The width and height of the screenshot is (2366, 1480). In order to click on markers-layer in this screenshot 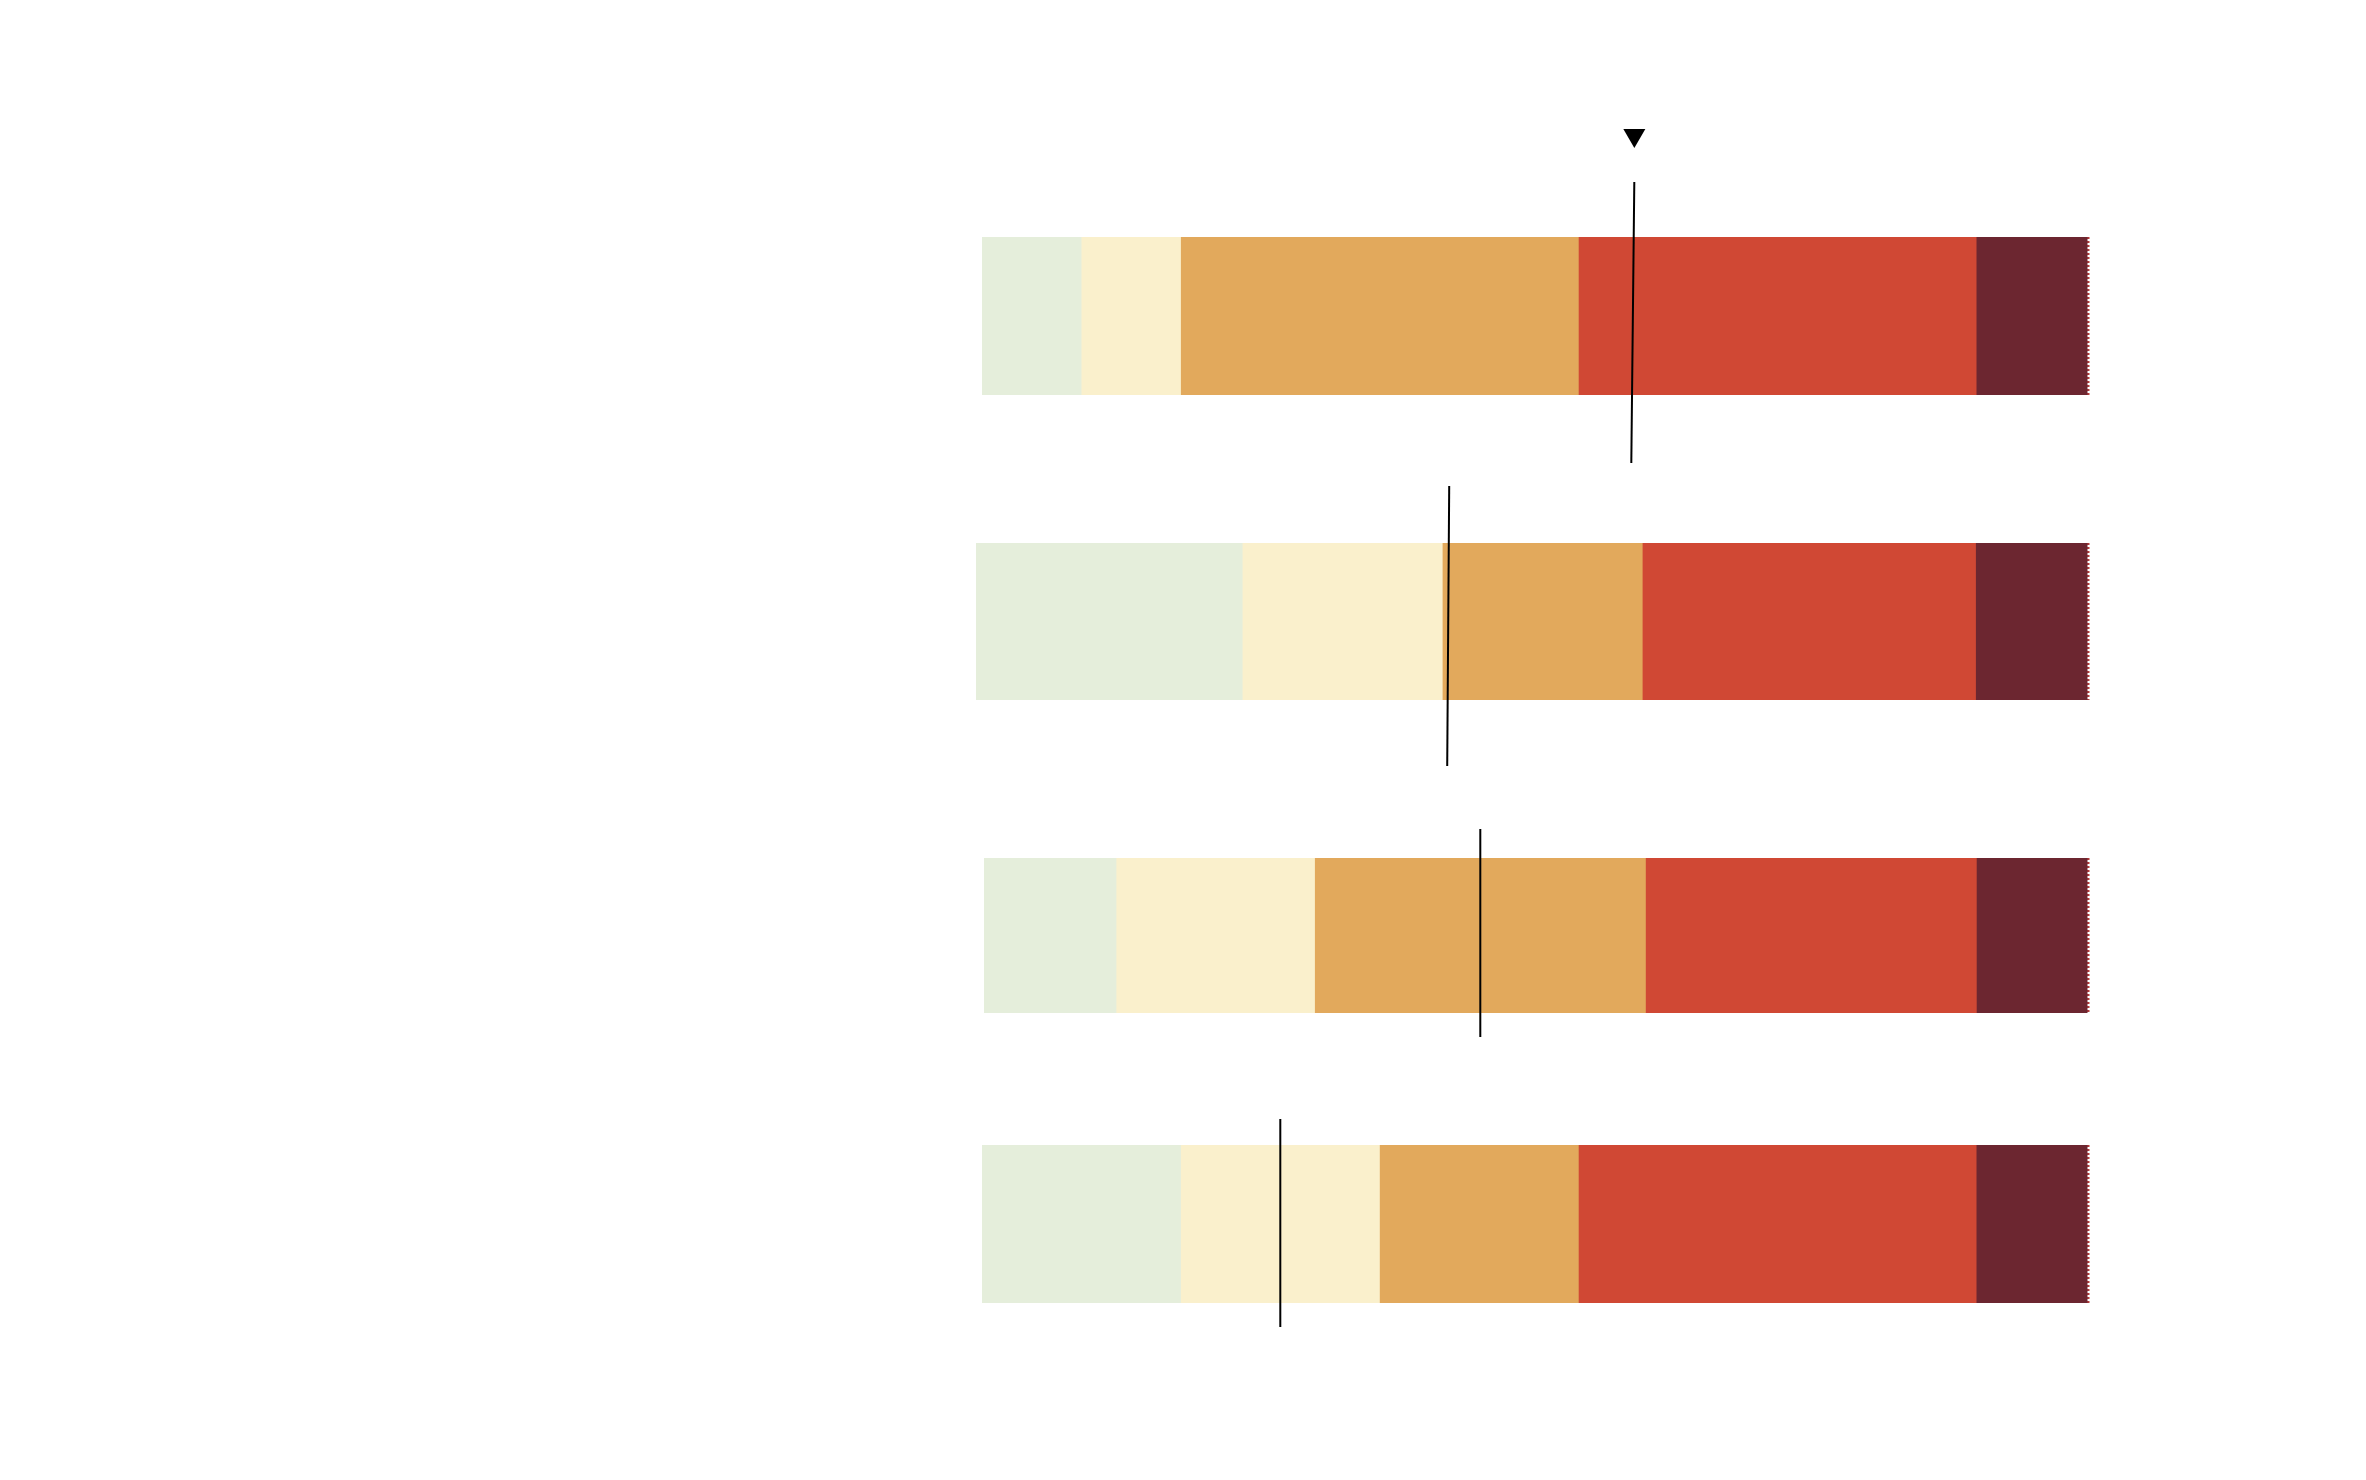, I will do `click(1462, 728)`.